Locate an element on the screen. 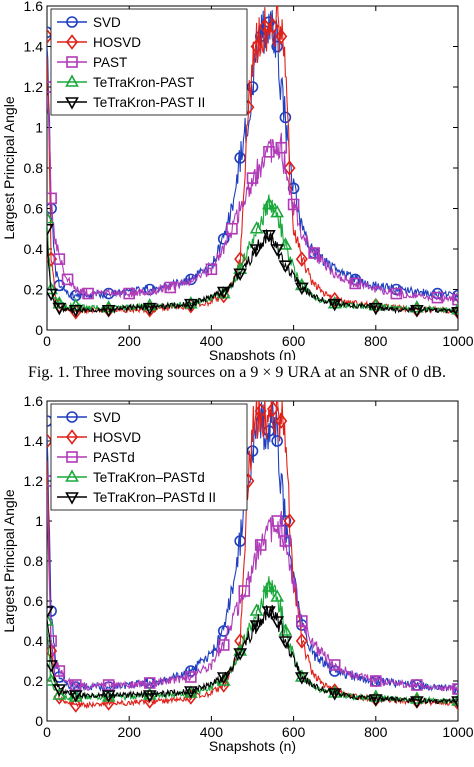 This screenshot has height=767, width=474. series-tetrakron-pastd-ii is located at coordinates (252, 656).